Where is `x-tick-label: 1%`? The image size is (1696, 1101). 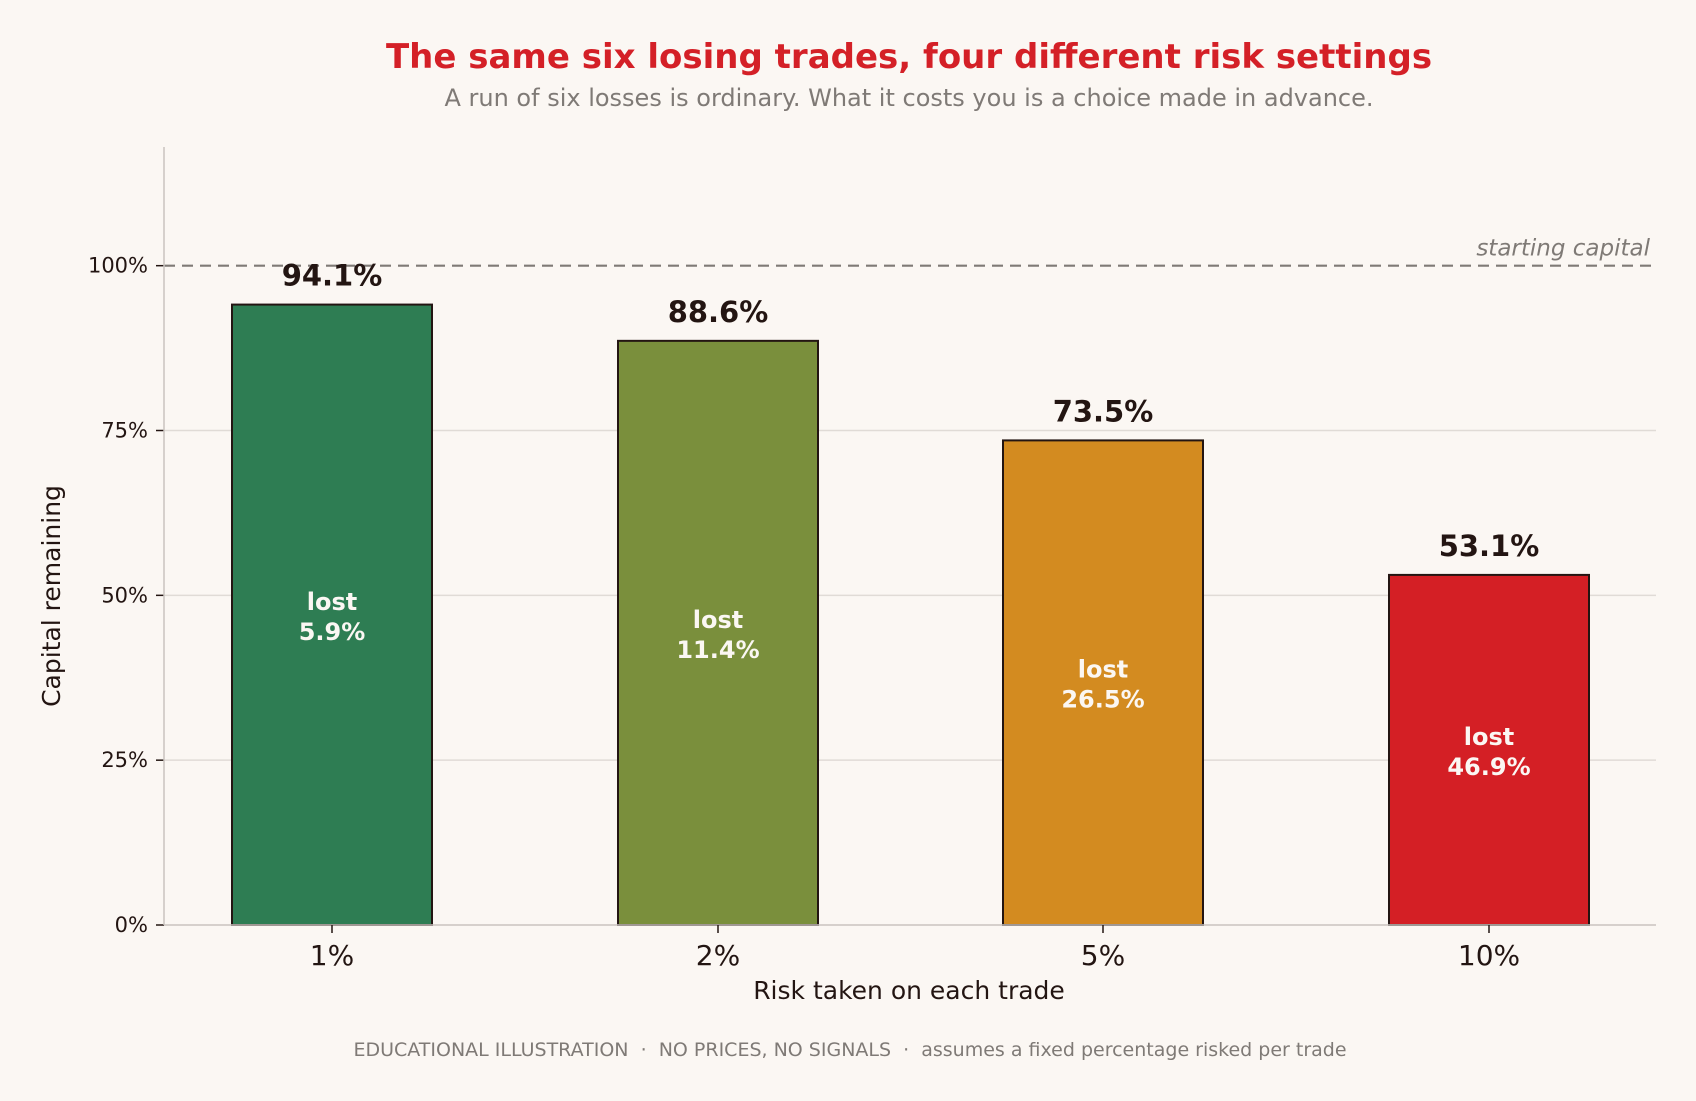
x-tick-label: 1% is located at coordinates (332, 955).